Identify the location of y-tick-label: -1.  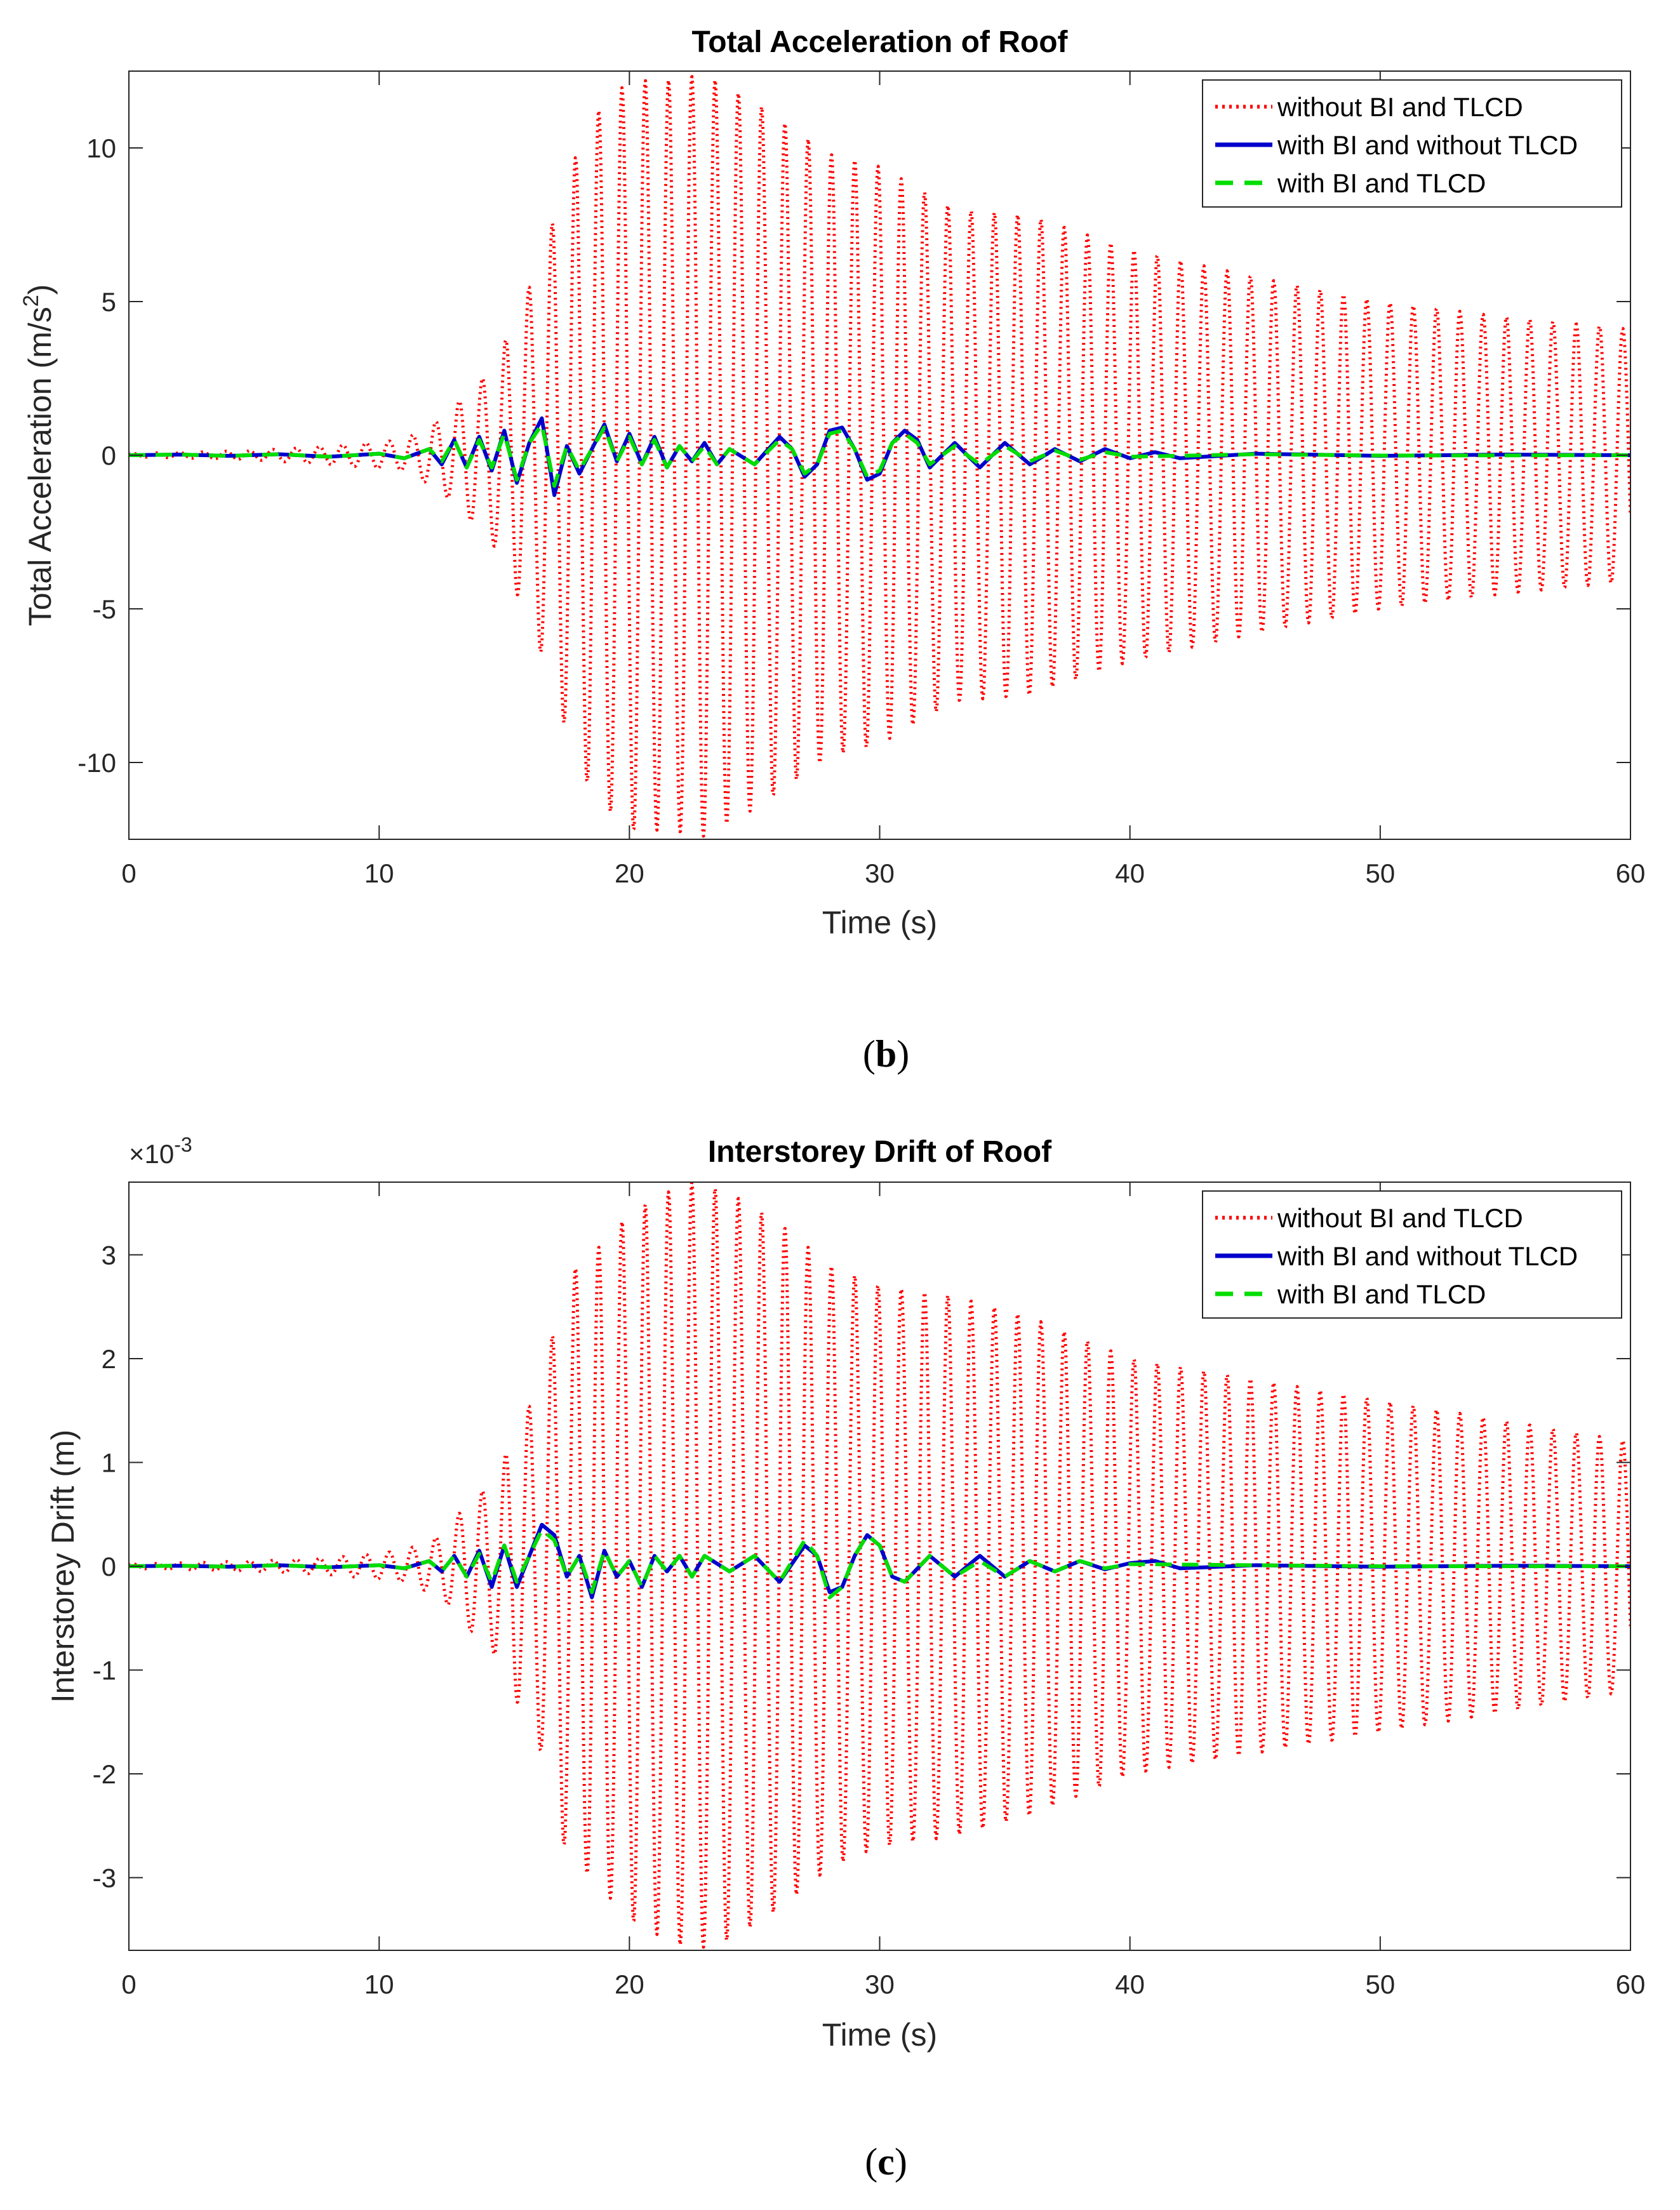
(104, 1671).